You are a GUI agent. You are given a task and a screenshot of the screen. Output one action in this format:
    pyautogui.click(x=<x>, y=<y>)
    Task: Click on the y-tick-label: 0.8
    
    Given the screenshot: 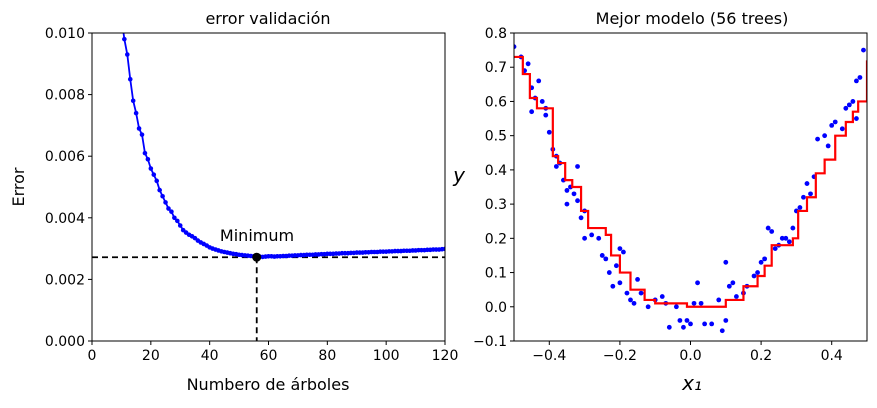 What is the action you would take?
    pyautogui.click(x=496, y=34)
    